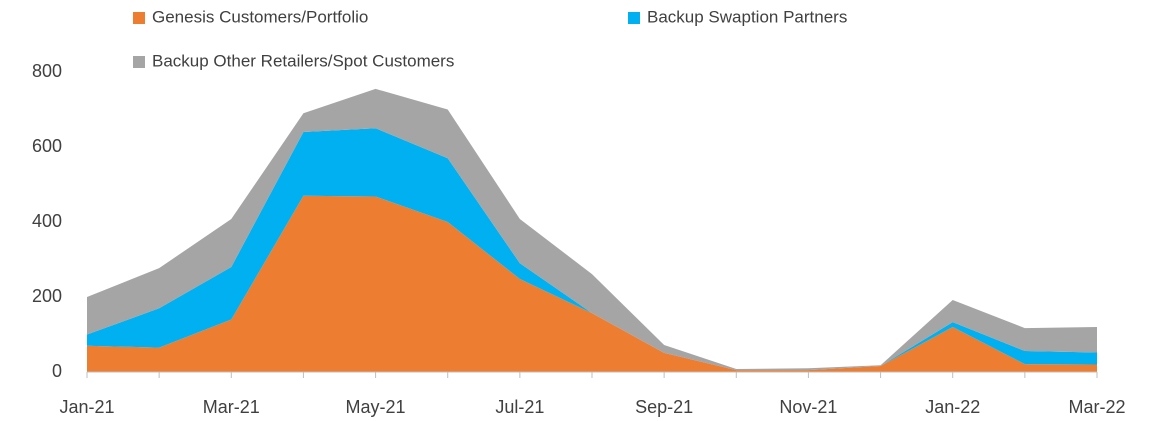  Describe the element at coordinates (47, 221) in the screenshot. I see `y-tick-label: 400` at that location.